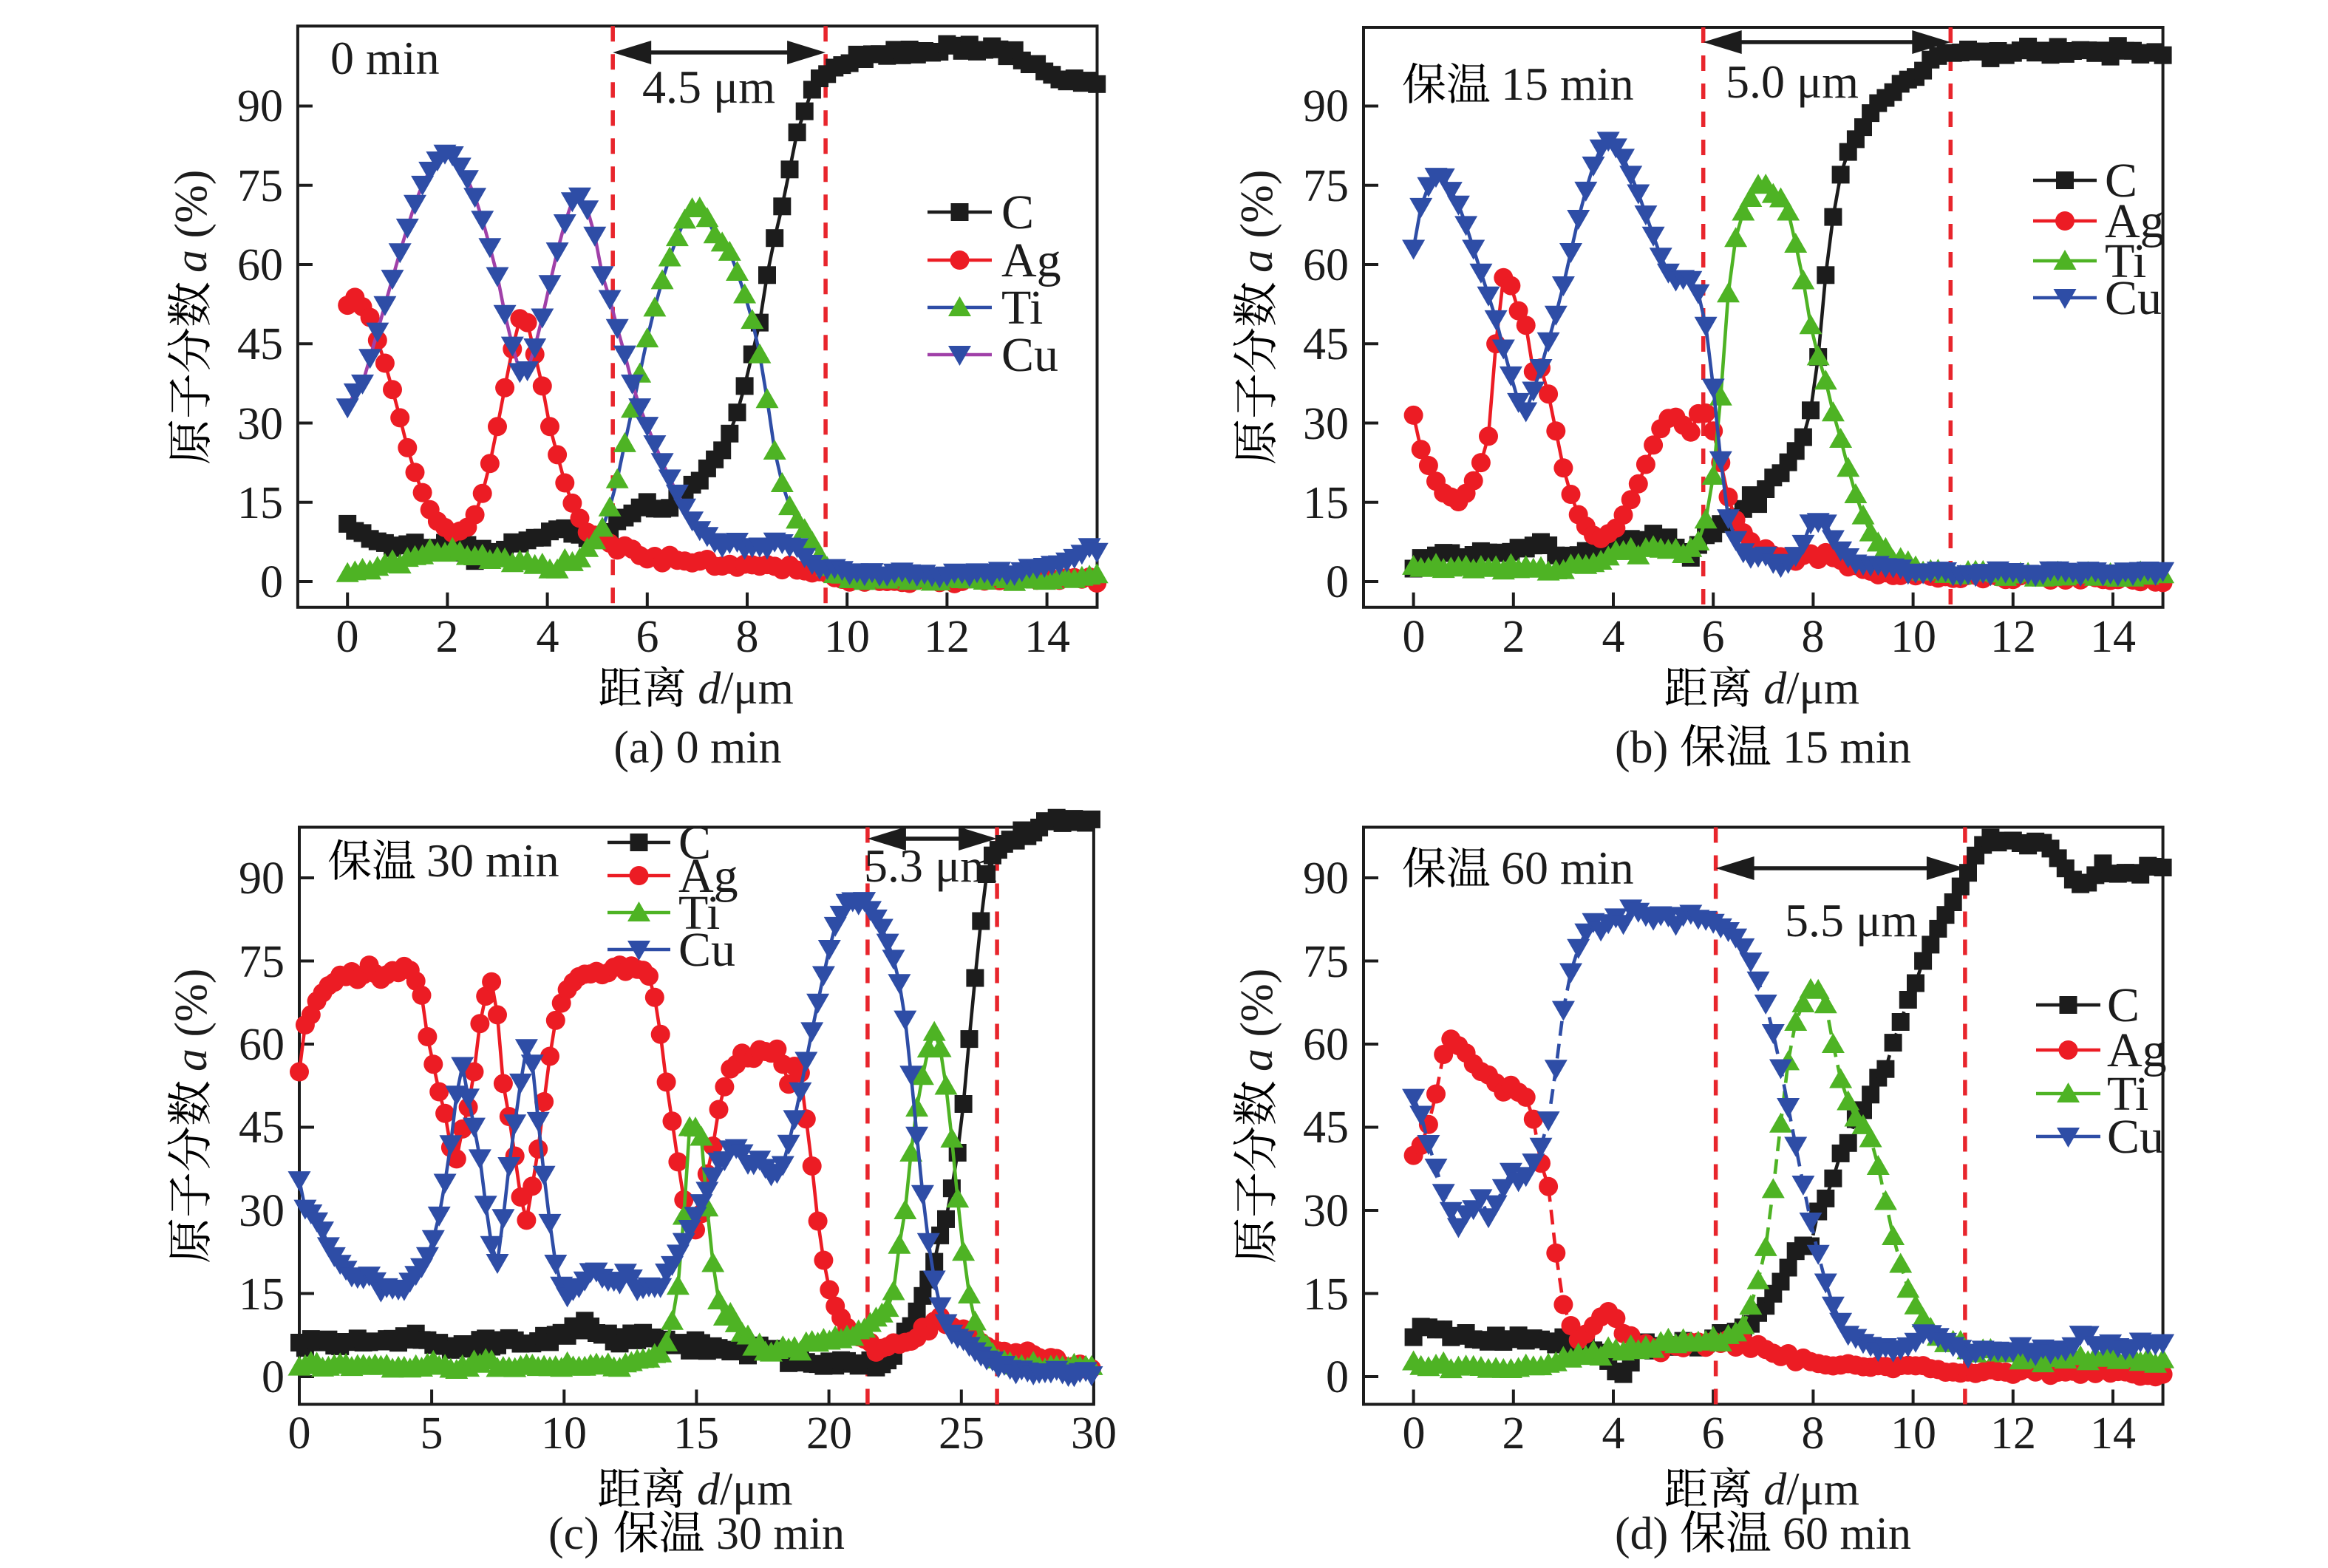 This screenshot has height=1568, width=2328. What do you see at coordinates (1851, 921) in the screenshot?
I see `svg-text: 5.5 μm` at bounding box center [1851, 921].